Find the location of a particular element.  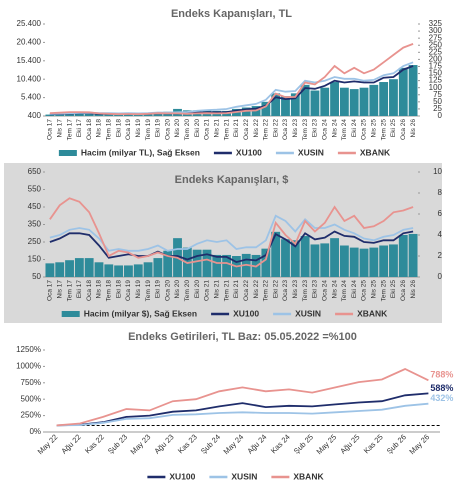

x-tick-label: Nis 18 is located at coordinates (99, 289).